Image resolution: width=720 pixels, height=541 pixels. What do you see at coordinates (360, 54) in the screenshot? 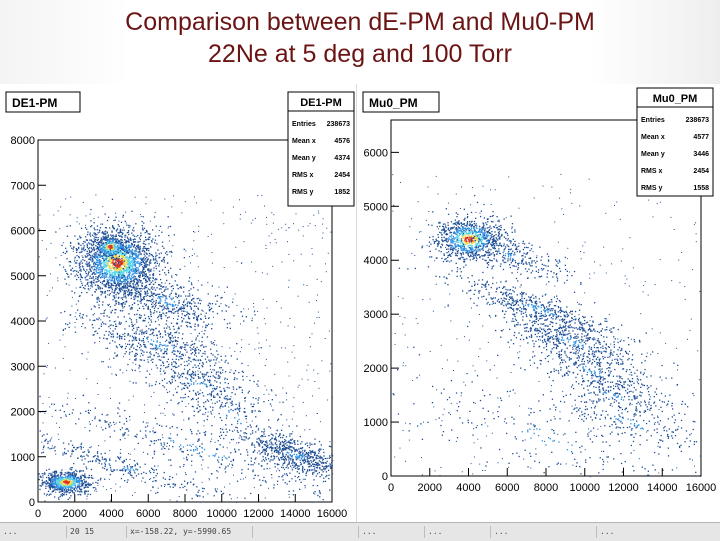
I see `slide-title-line-2: 22Ne at 5 deg and 100 Torr` at bounding box center [360, 54].